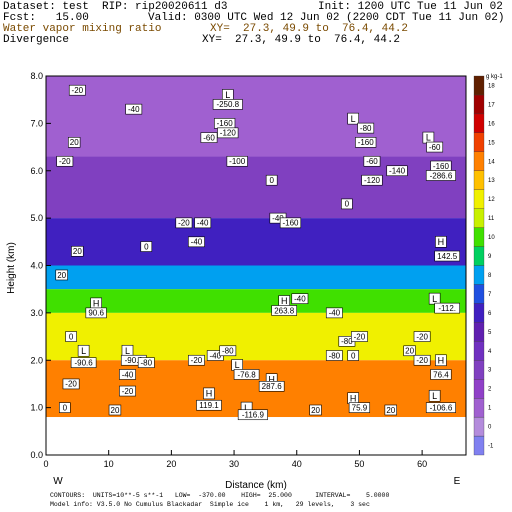  I want to click on colorbar-label: 9, so click(490, 257).